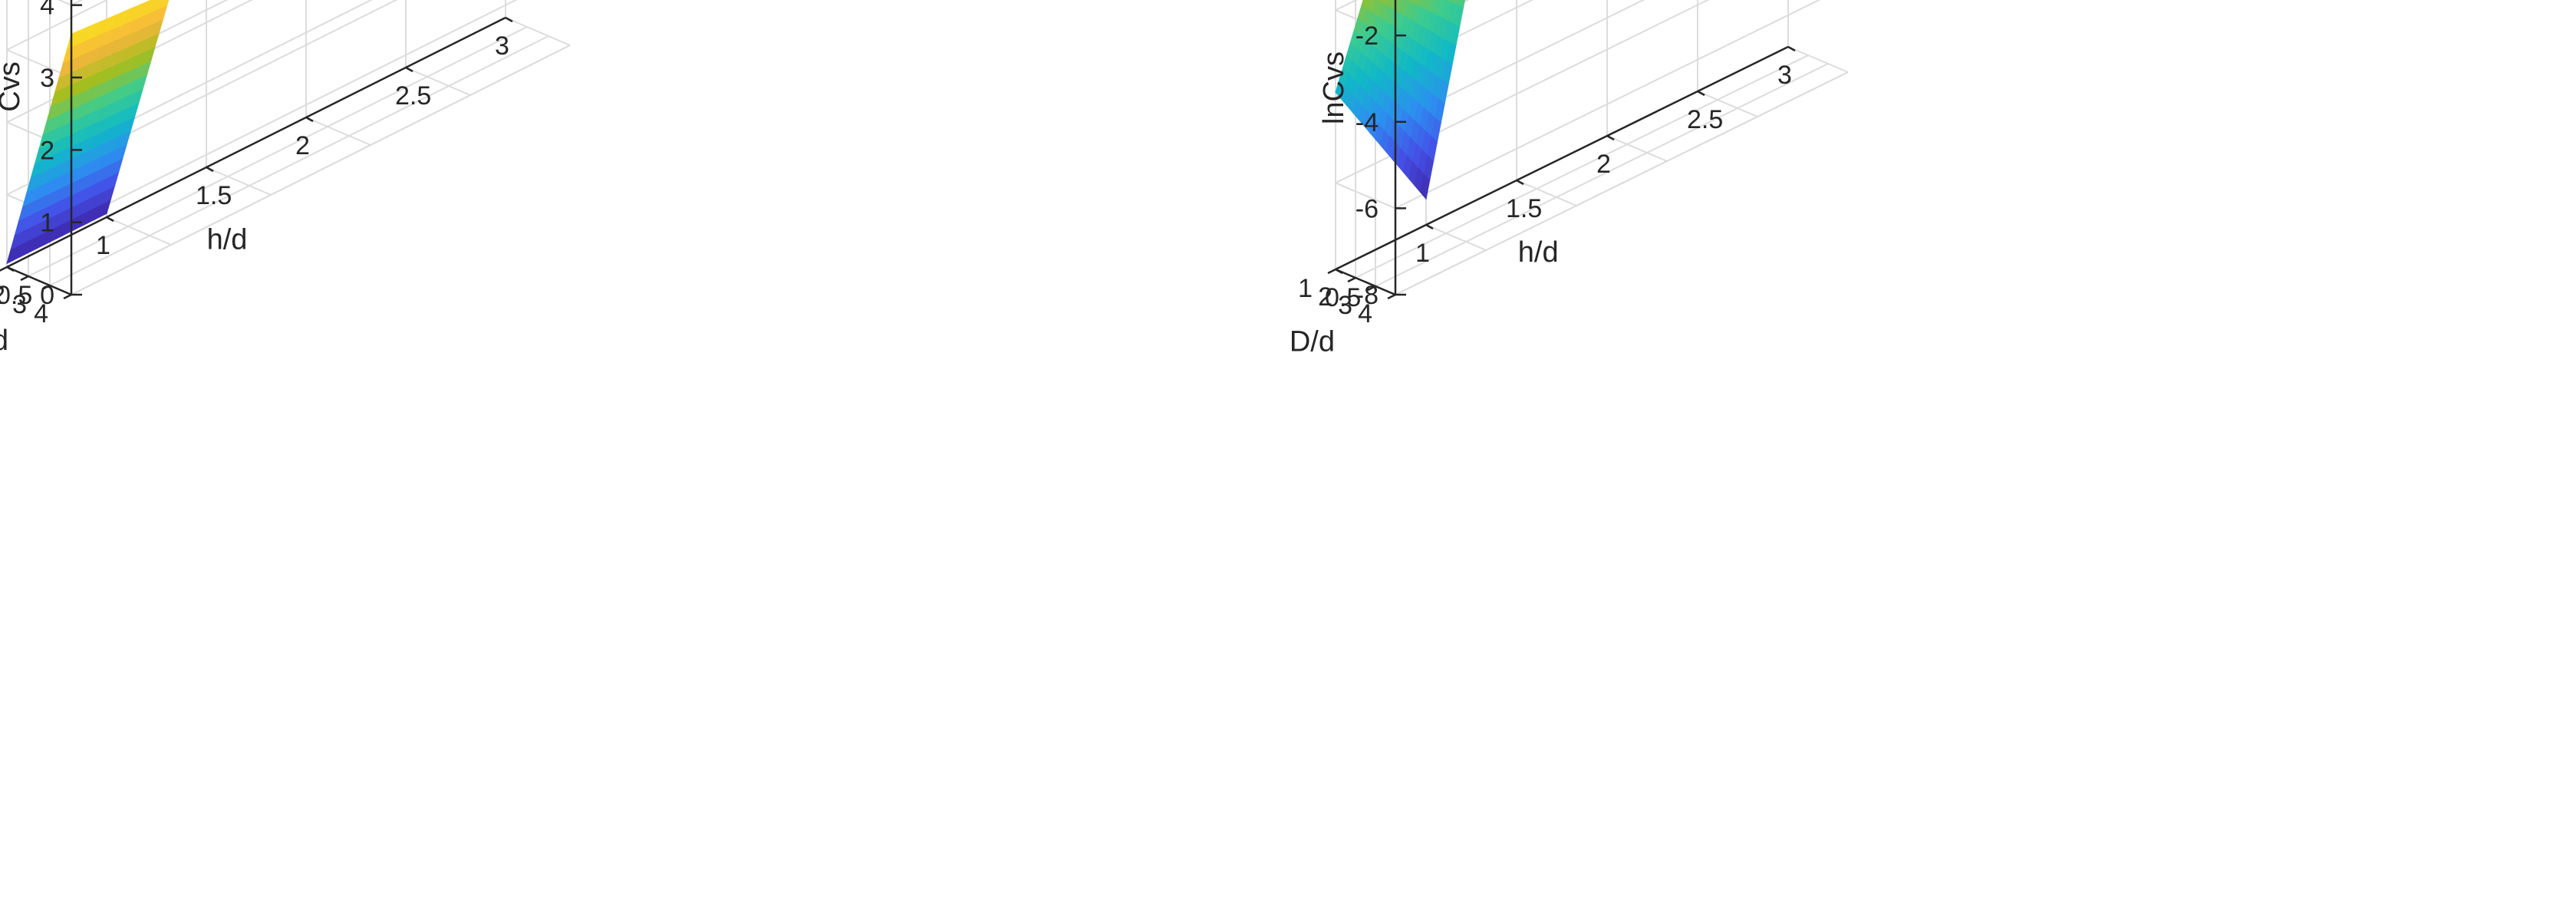  Describe the element at coordinates (1367, 122) in the screenshot. I see `z-tick-label: -4` at that location.